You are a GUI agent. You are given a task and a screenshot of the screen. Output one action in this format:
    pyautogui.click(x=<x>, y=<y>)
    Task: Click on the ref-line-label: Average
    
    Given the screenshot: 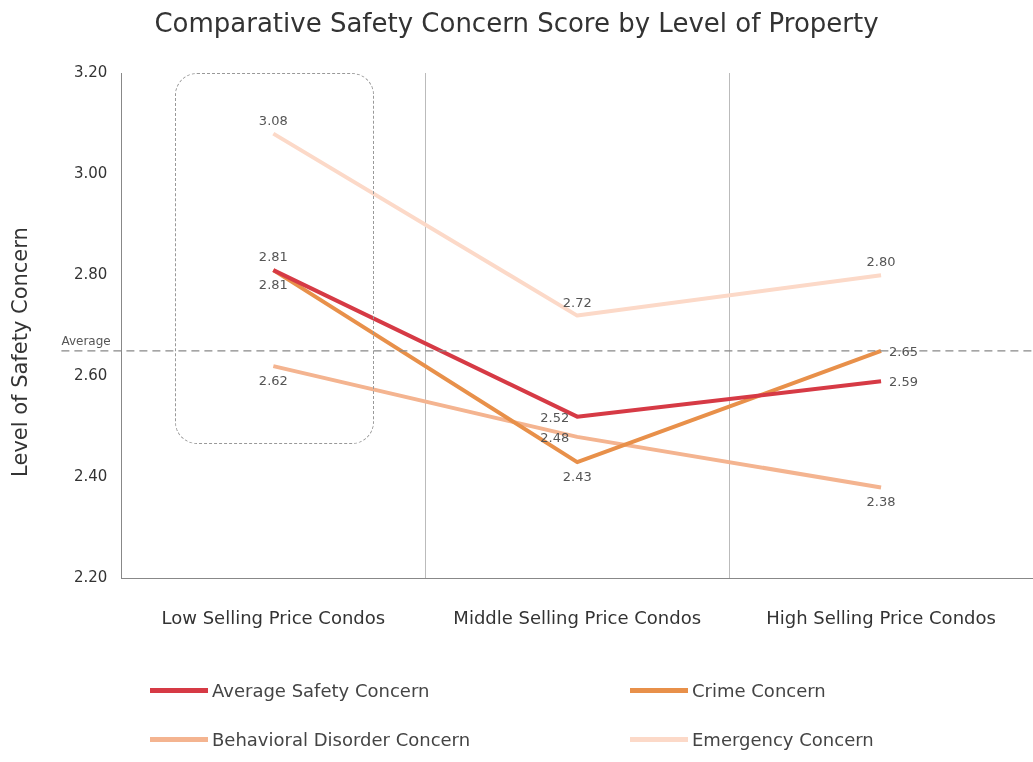 What is the action you would take?
    pyautogui.click(x=86, y=340)
    